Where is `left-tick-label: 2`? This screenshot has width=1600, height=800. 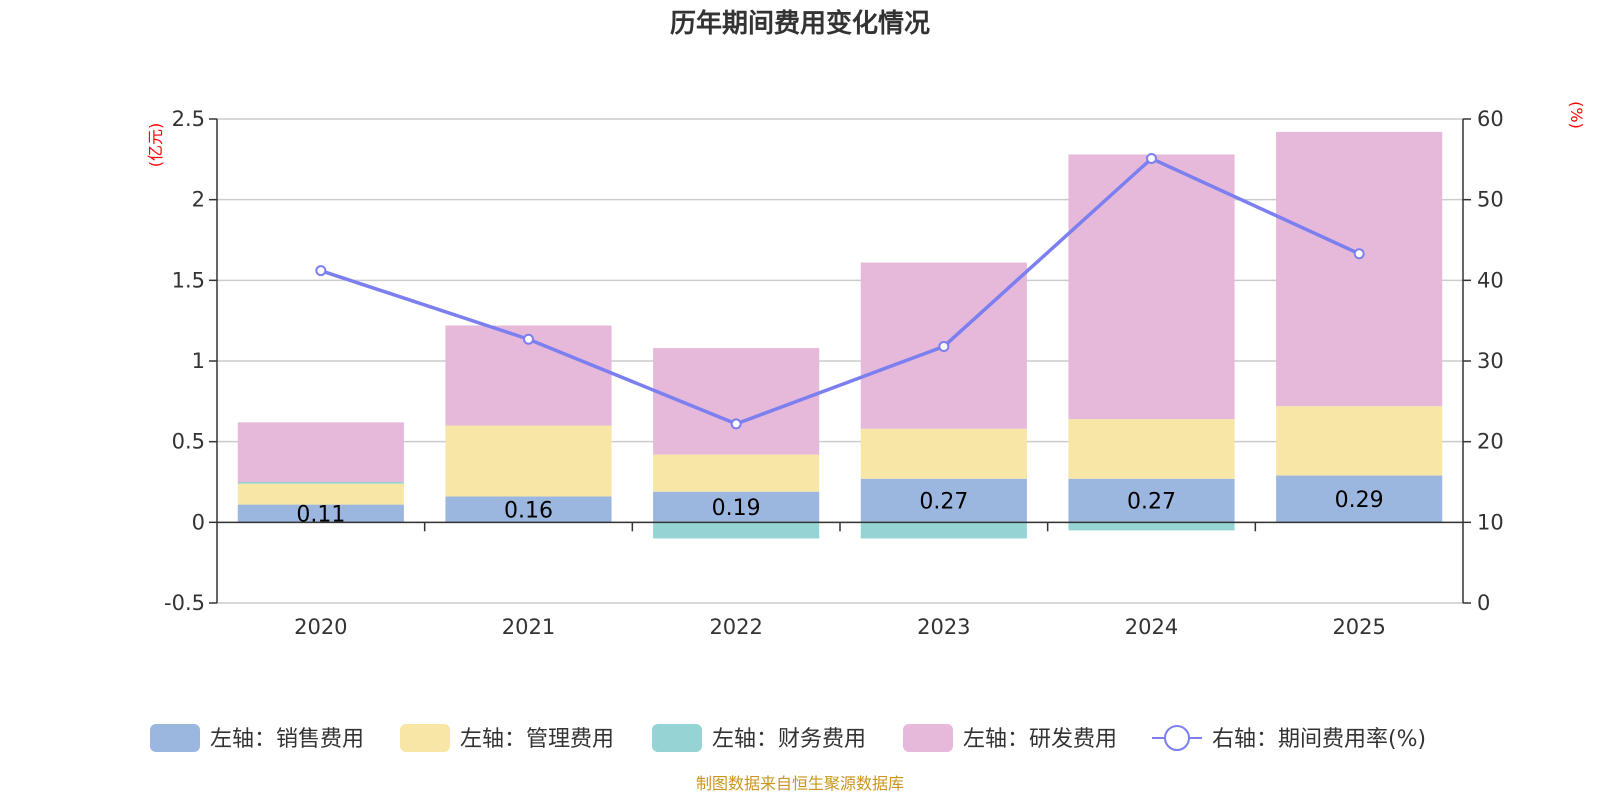 left-tick-label: 2 is located at coordinates (198, 200).